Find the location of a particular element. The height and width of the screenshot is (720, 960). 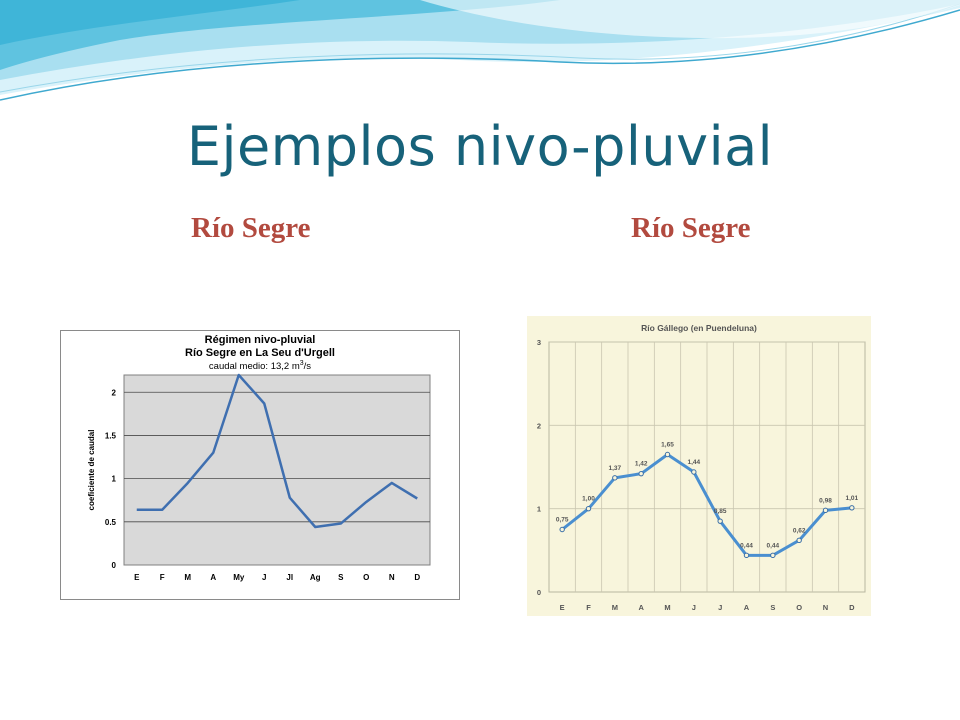

chart2-ytick-label: 3 is located at coordinates (539, 342).